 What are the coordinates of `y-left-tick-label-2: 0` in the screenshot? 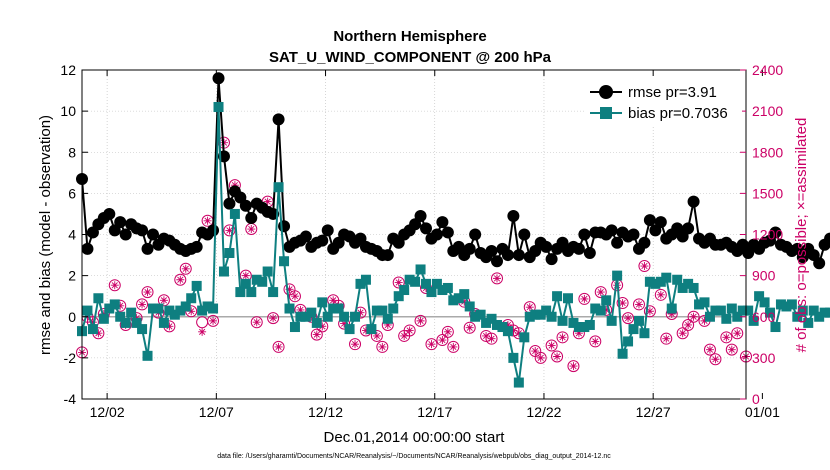 It's located at (72, 317).